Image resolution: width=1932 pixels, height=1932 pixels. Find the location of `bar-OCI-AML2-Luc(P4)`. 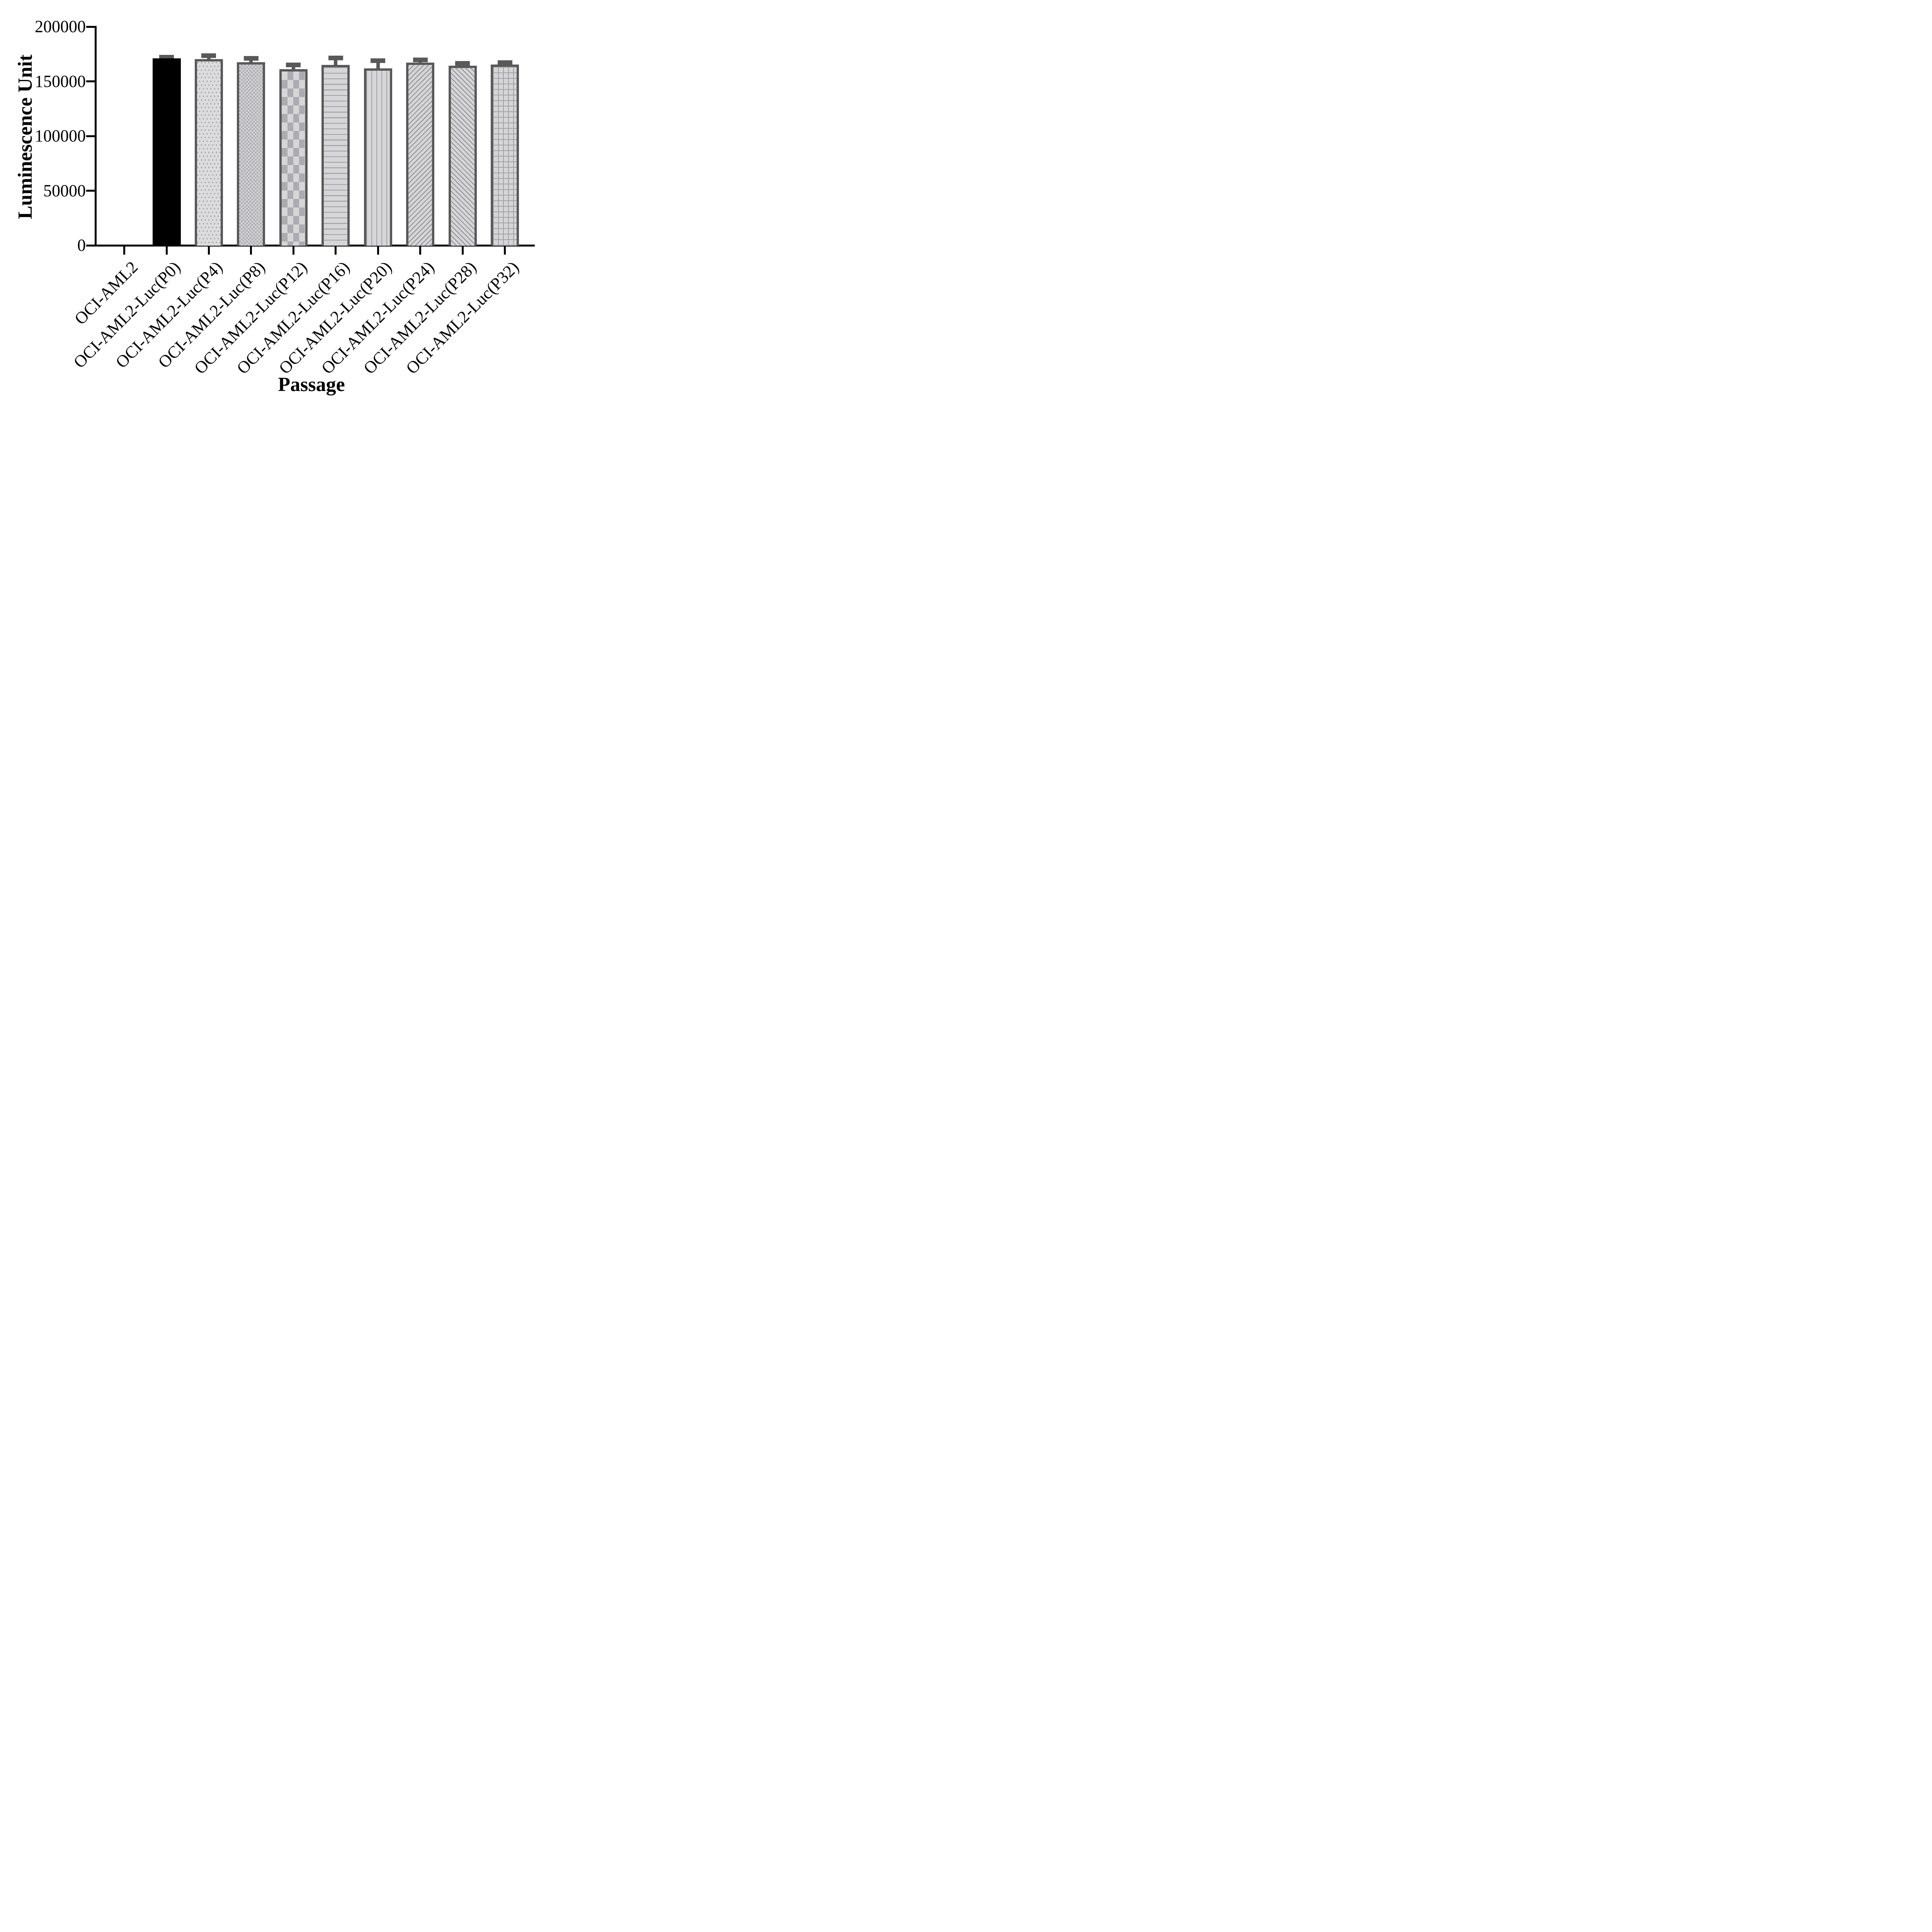

bar-OCI-AML2-Luc(P4) is located at coordinates (209, 152).